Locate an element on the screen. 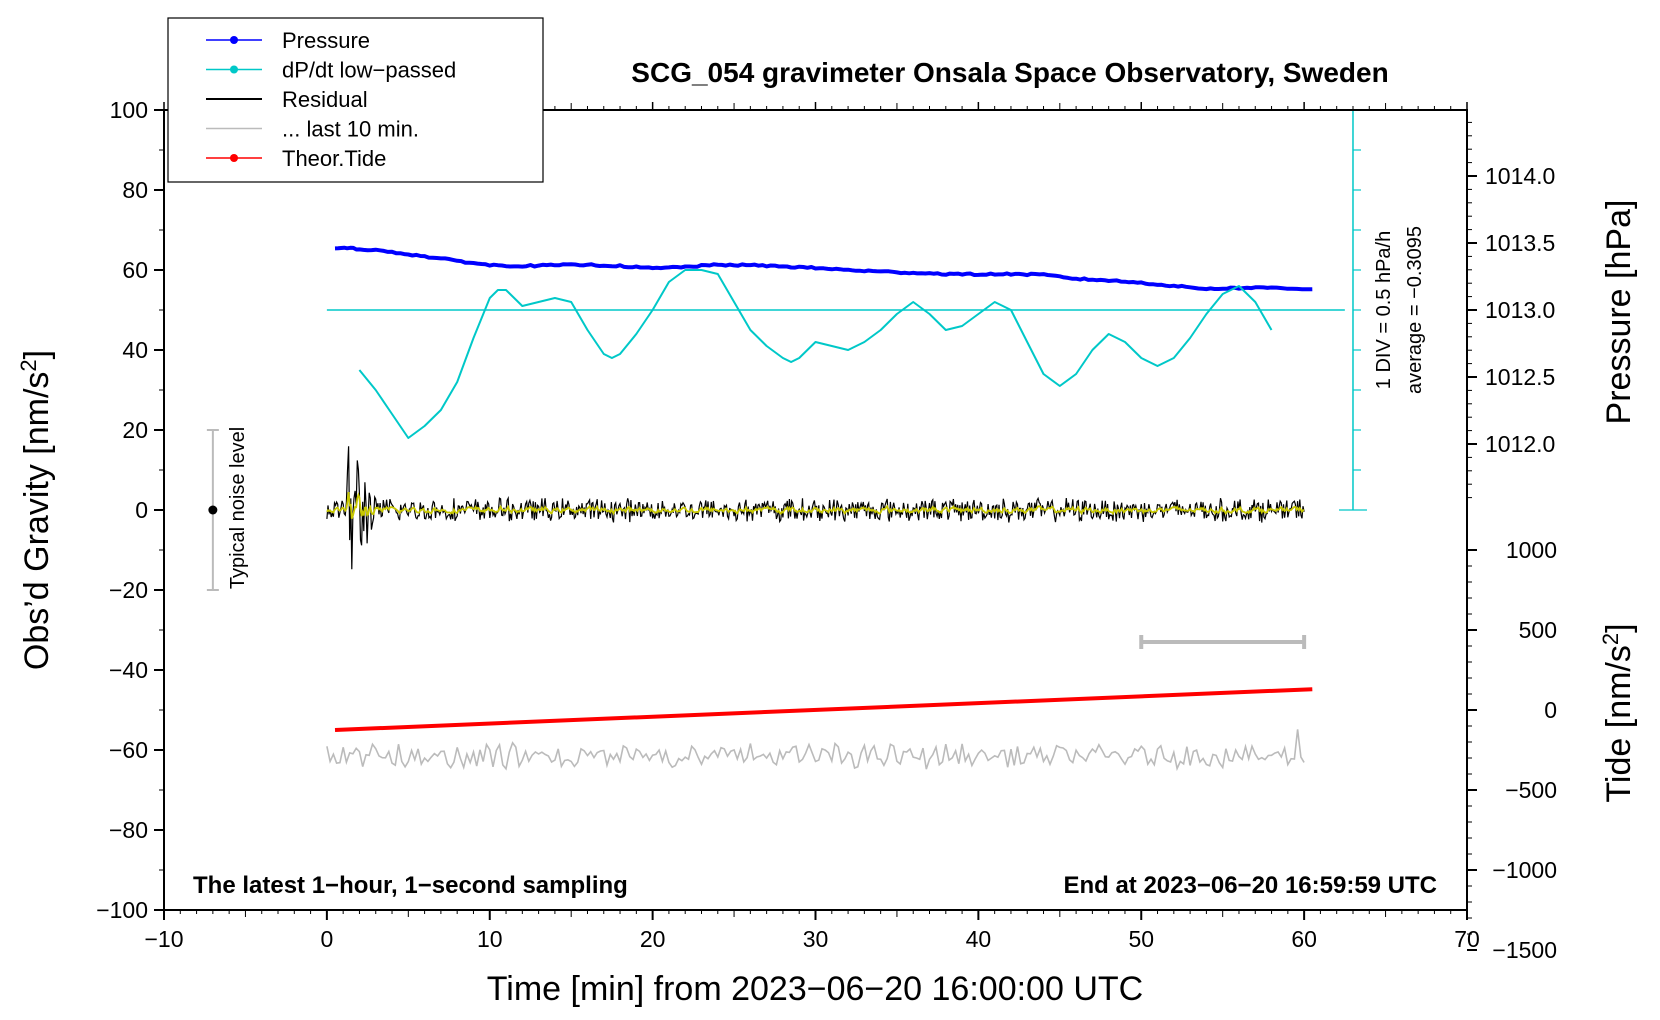 Image resolution: width=1660 pixels, height=1020 pixels. noise-level-dot is located at coordinates (213, 510).